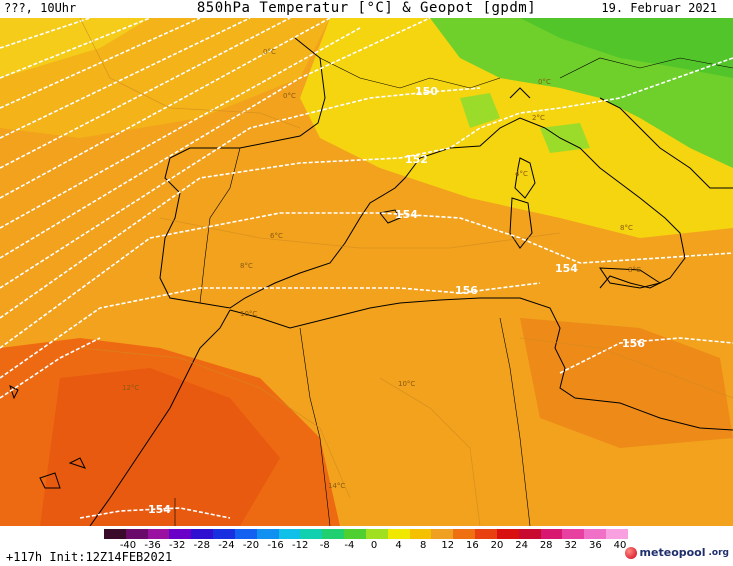  Describe the element at coordinates (276, 236) in the screenshot. I see `temp-label: 6°C` at that location.